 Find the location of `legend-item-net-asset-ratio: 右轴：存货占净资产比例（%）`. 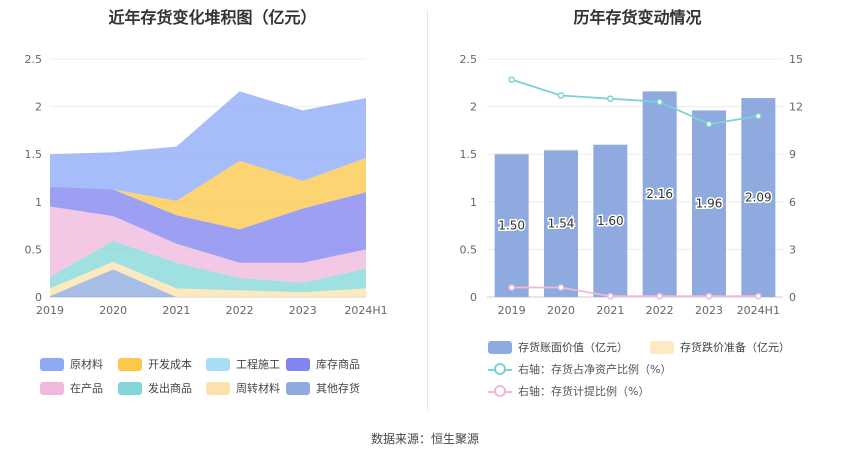

legend-item-net-asset-ratio: 右轴：存货占净资产比例（%） is located at coordinates (663, 369).